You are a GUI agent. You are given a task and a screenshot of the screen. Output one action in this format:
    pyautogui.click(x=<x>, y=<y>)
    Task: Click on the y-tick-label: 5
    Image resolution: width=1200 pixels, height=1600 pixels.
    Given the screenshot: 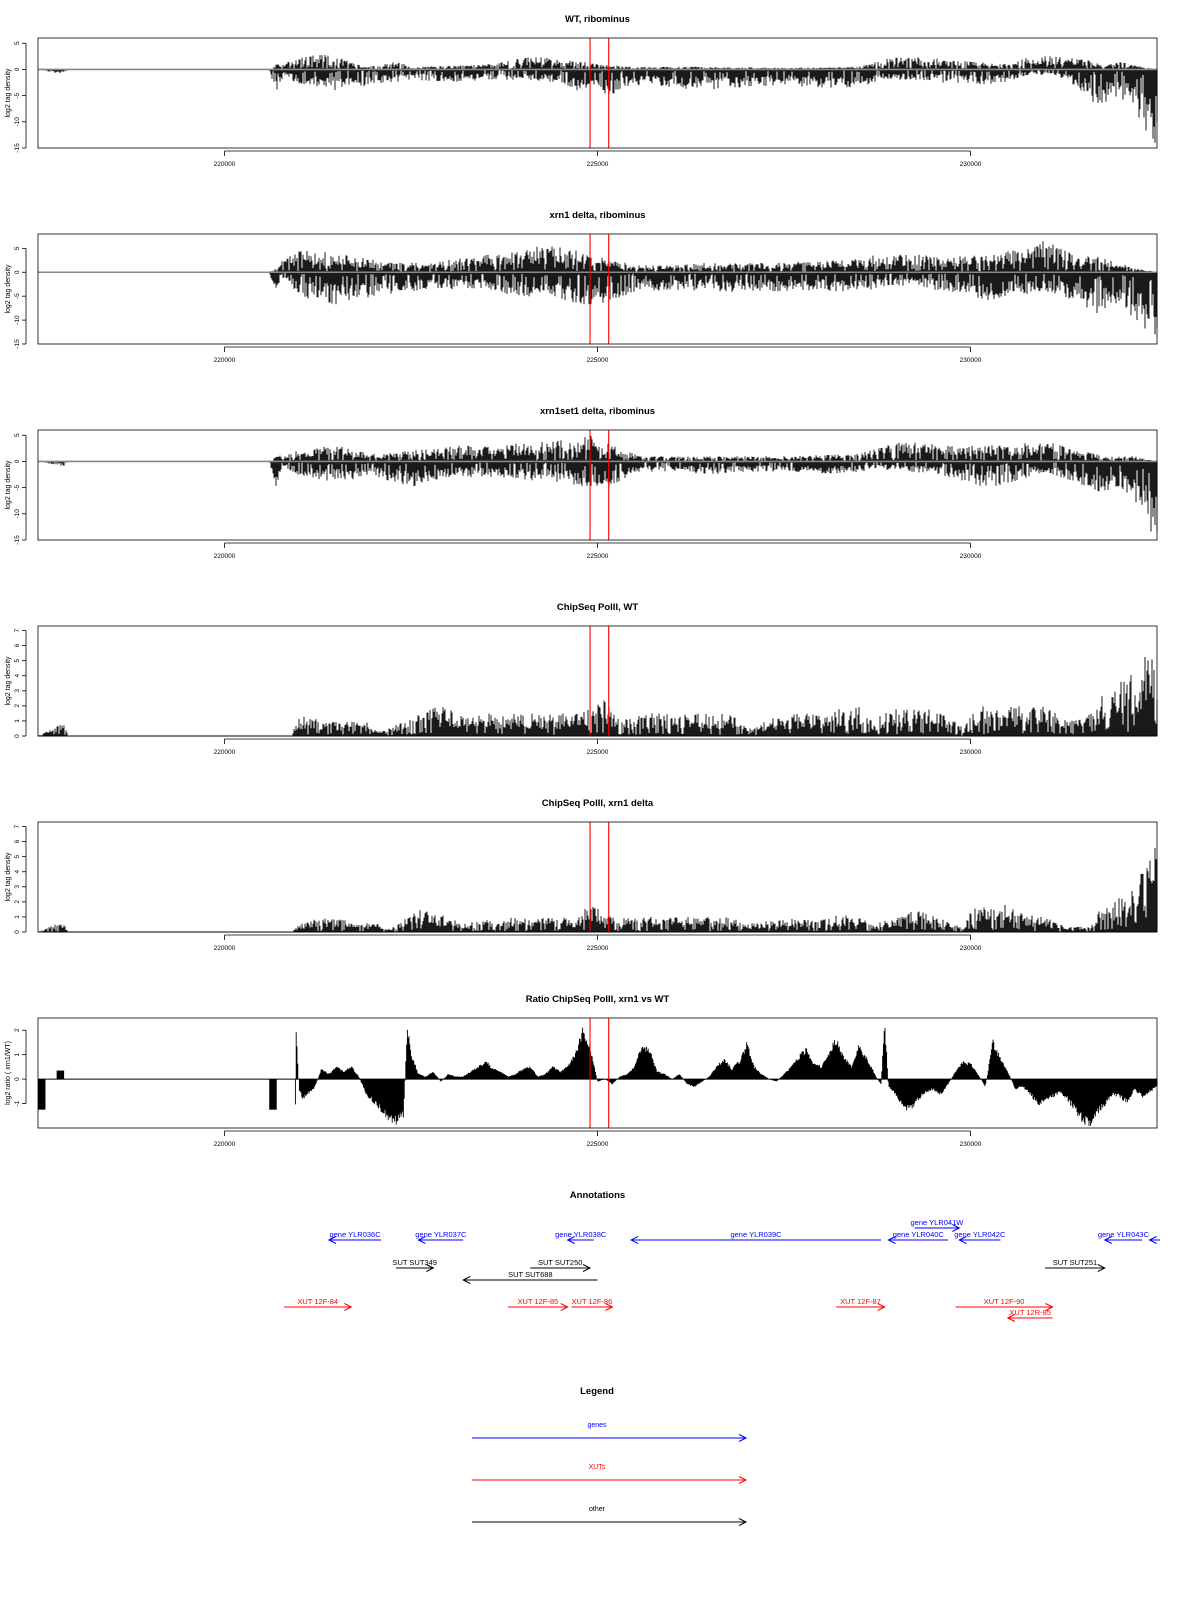 What is the action you would take?
    pyautogui.click(x=17, y=248)
    